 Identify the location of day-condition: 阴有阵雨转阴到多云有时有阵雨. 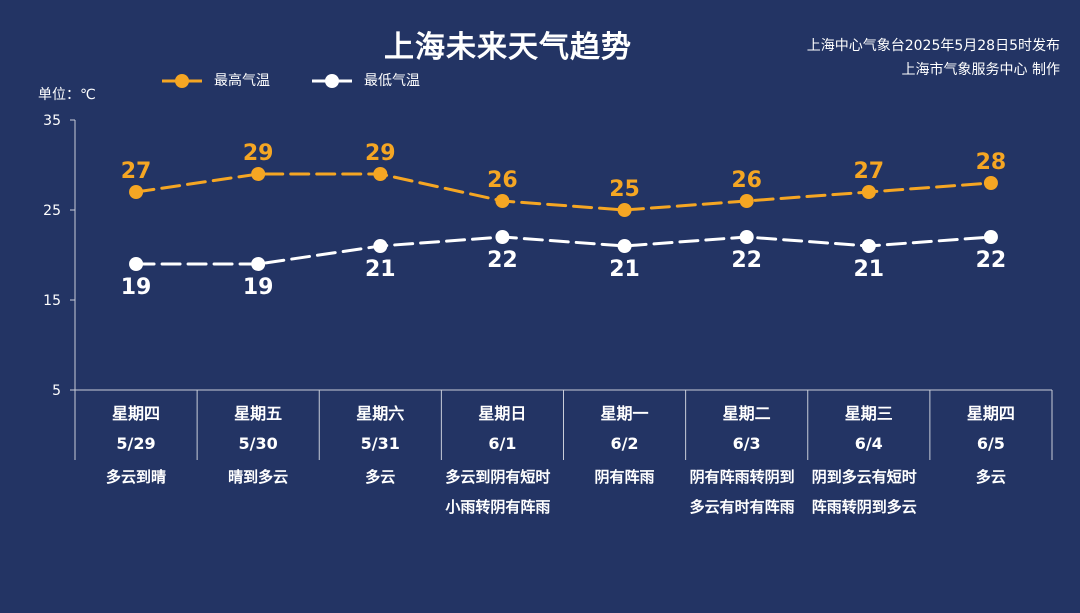
(742, 492).